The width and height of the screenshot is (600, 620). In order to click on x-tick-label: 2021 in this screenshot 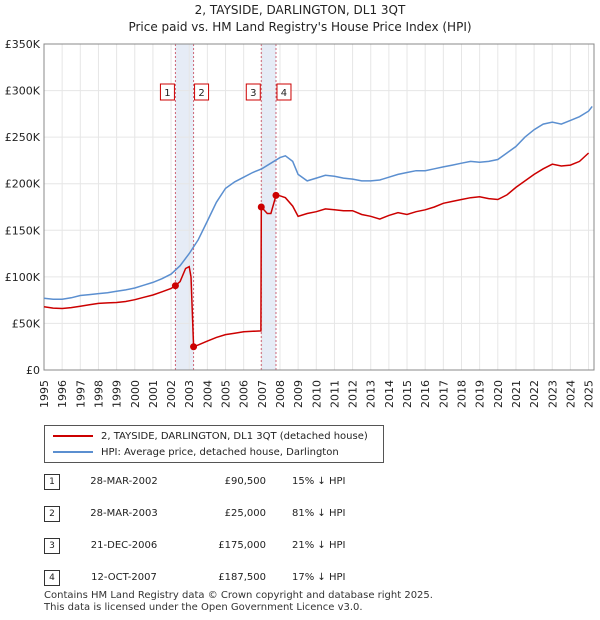, I will do `click(516, 394)`.